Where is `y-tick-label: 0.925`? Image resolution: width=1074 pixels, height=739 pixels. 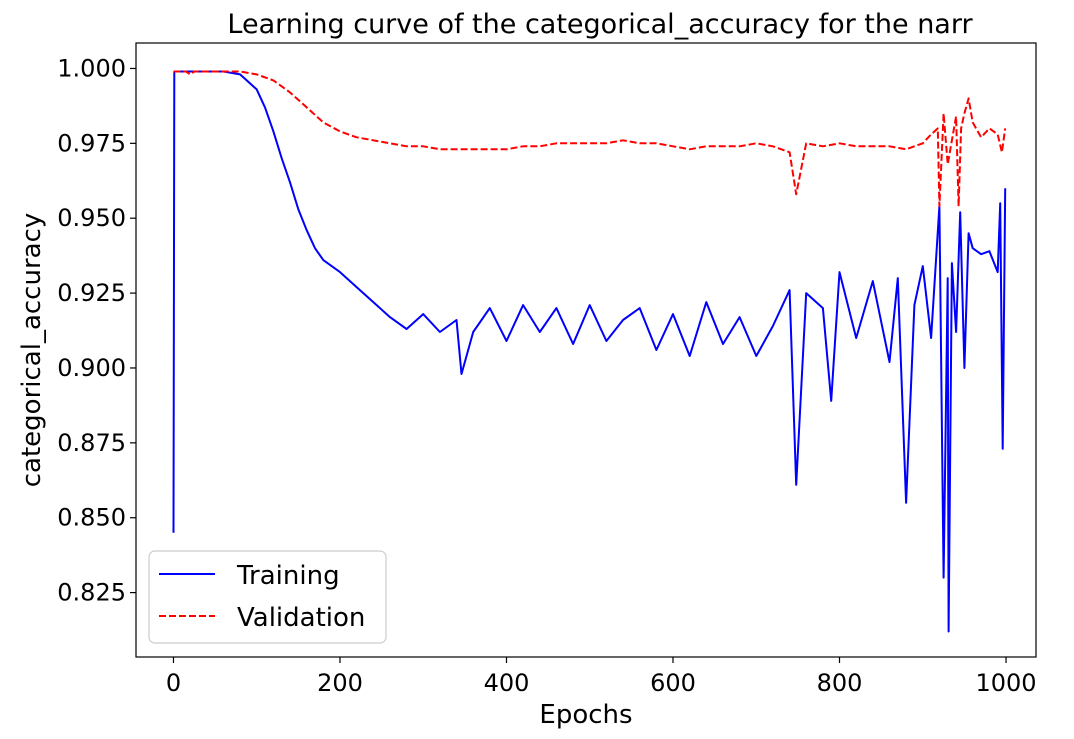 y-tick-label: 0.925 is located at coordinates (91, 293).